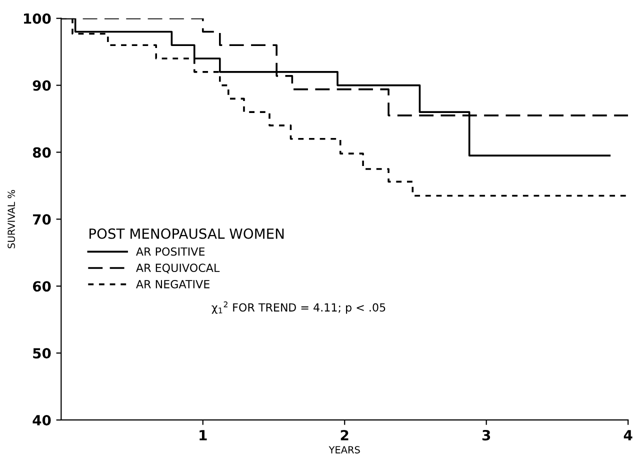 This screenshot has height=459, width=637. I want to click on x-tick-label: 4, so click(628, 435).